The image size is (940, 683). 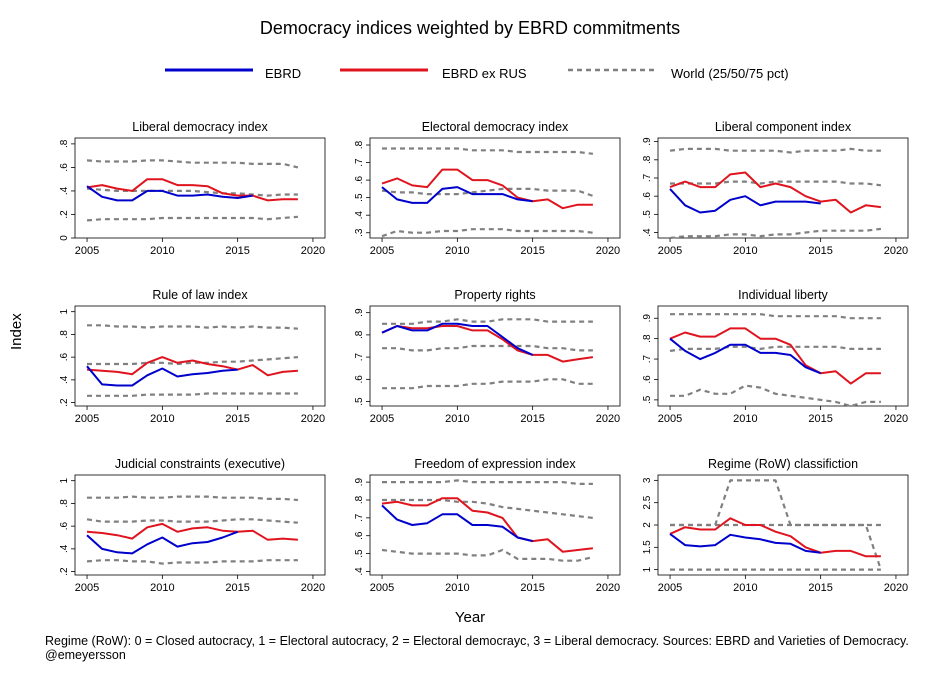 What do you see at coordinates (64, 214) in the screenshot?
I see `y-tick-label: .2` at bounding box center [64, 214].